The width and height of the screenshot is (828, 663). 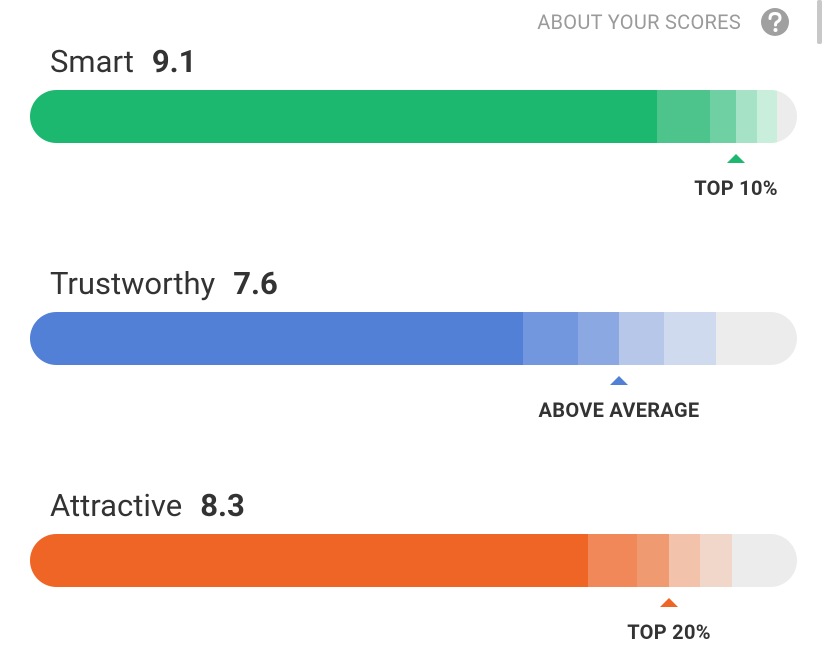 I want to click on rank-label: ABOVE AVERAGE, so click(x=619, y=410).